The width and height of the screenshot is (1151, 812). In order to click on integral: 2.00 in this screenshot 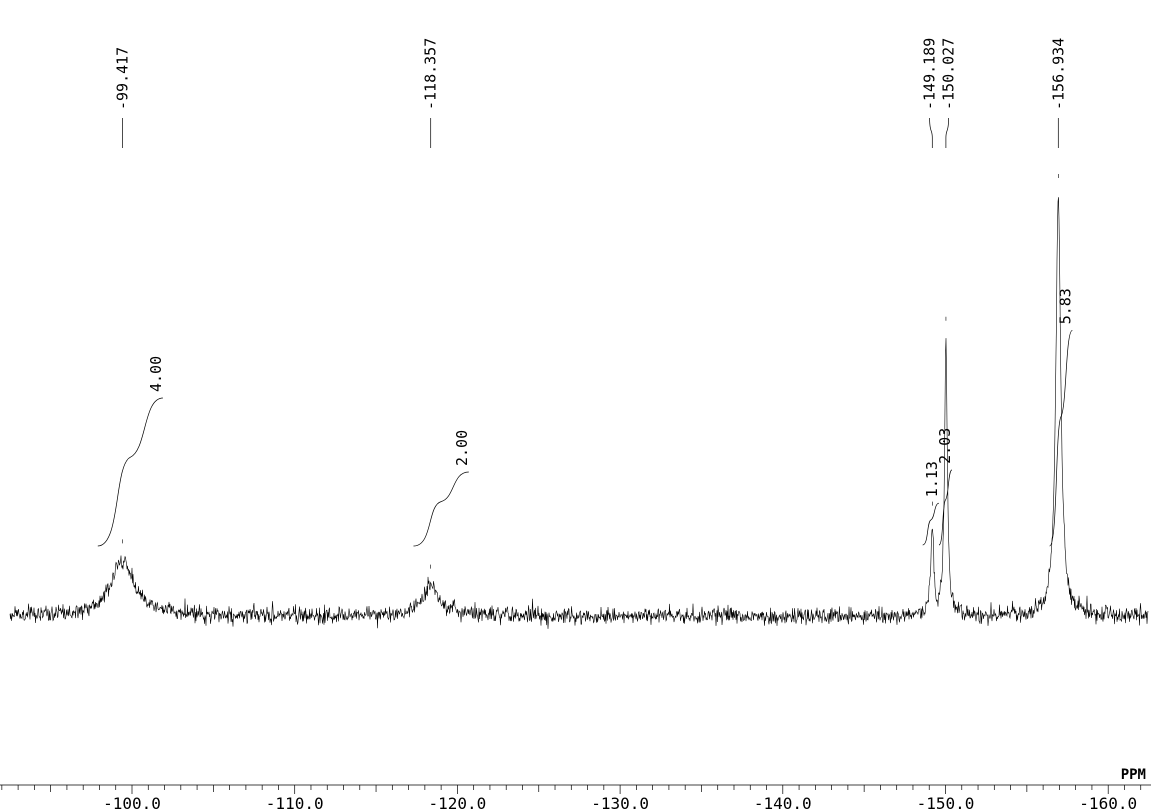, I will do `click(442, 488)`.